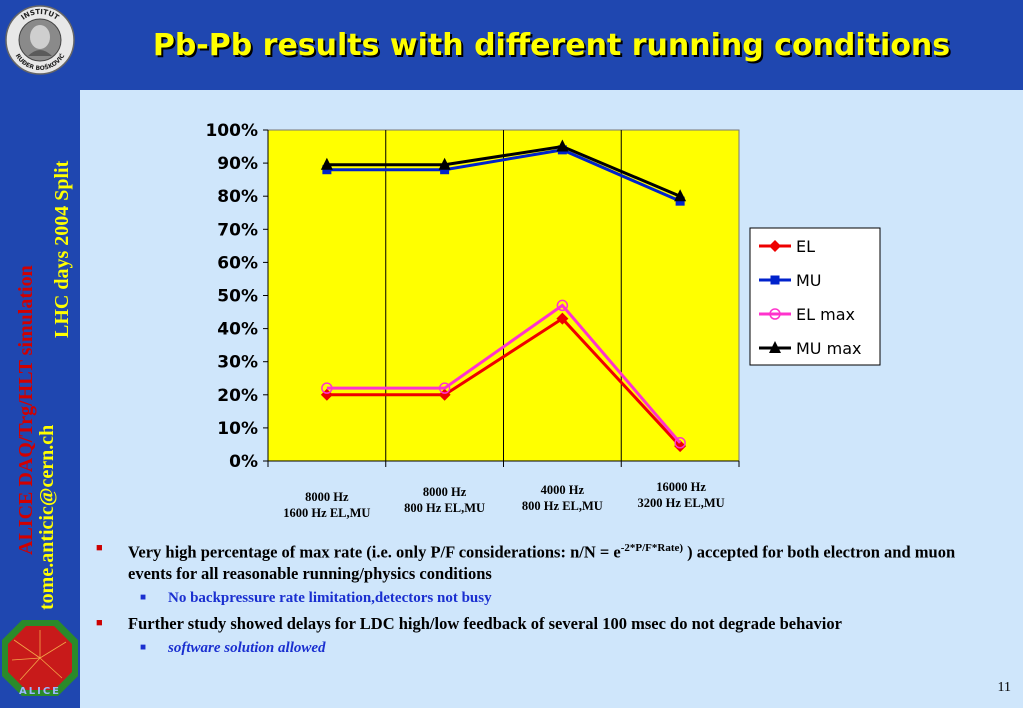  Describe the element at coordinates (563, 490) in the screenshot. I see `x-tick-label: 4000 Hz` at that location.